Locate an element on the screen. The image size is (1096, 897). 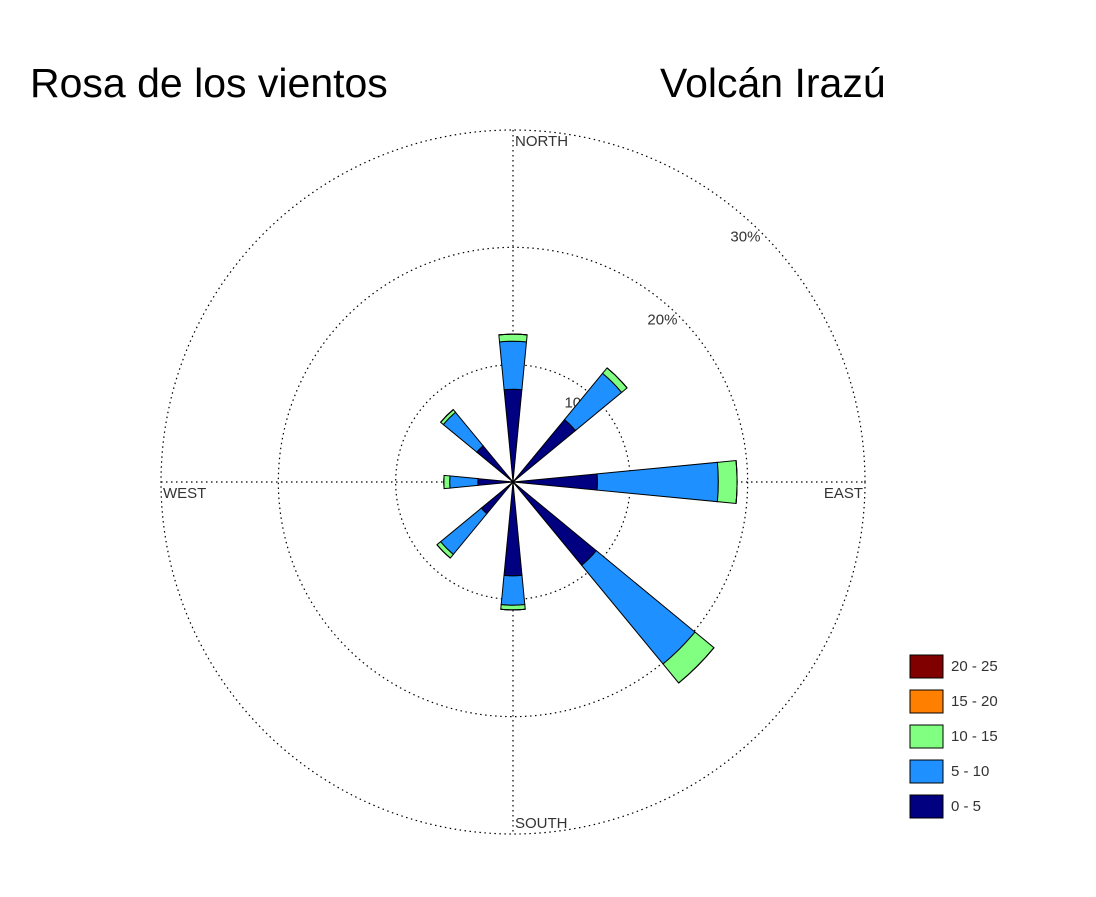
compass-label: NORTH is located at coordinates (541, 141).